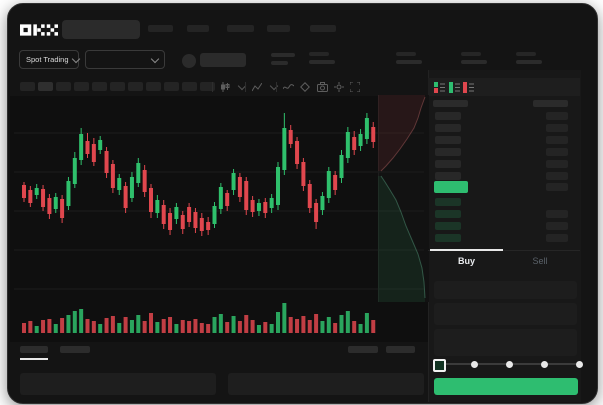  I want to click on okx-logo, so click(39, 30).